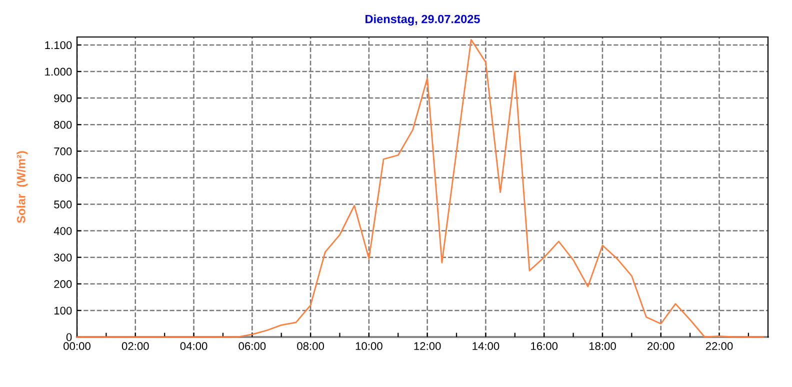 Image resolution: width=792 pixels, height=387 pixels. What do you see at coordinates (63, 310) in the screenshot?
I see `y-tick-label: 100` at bounding box center [63, 310].